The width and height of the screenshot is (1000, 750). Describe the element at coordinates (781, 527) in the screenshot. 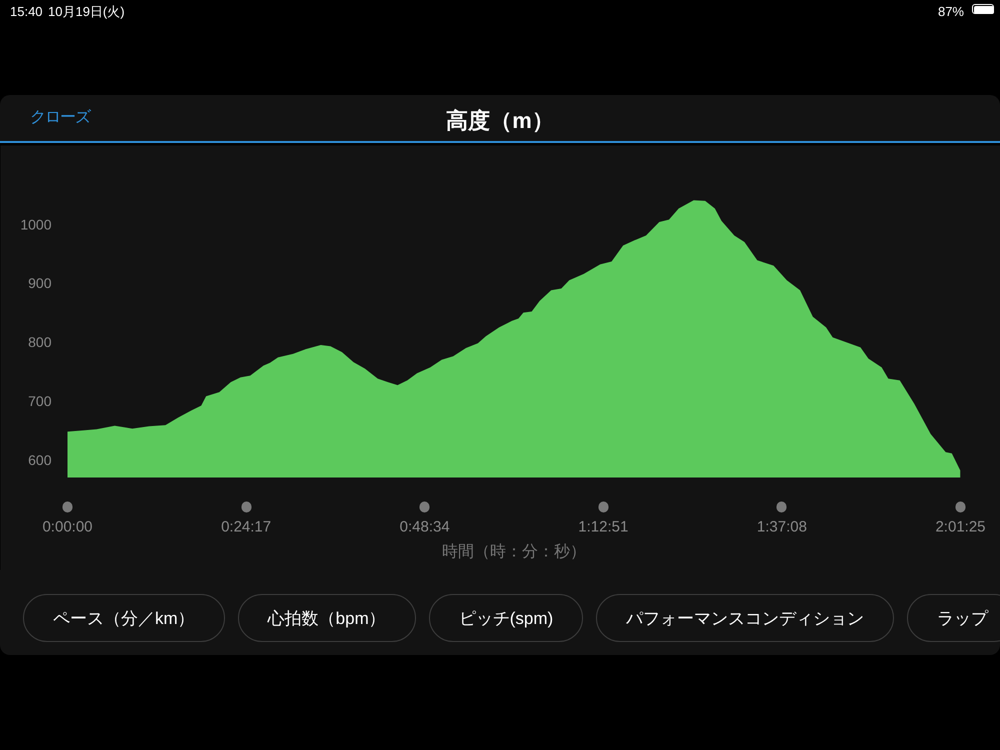

I see `x-tick-label: 1:37:08` at that location.